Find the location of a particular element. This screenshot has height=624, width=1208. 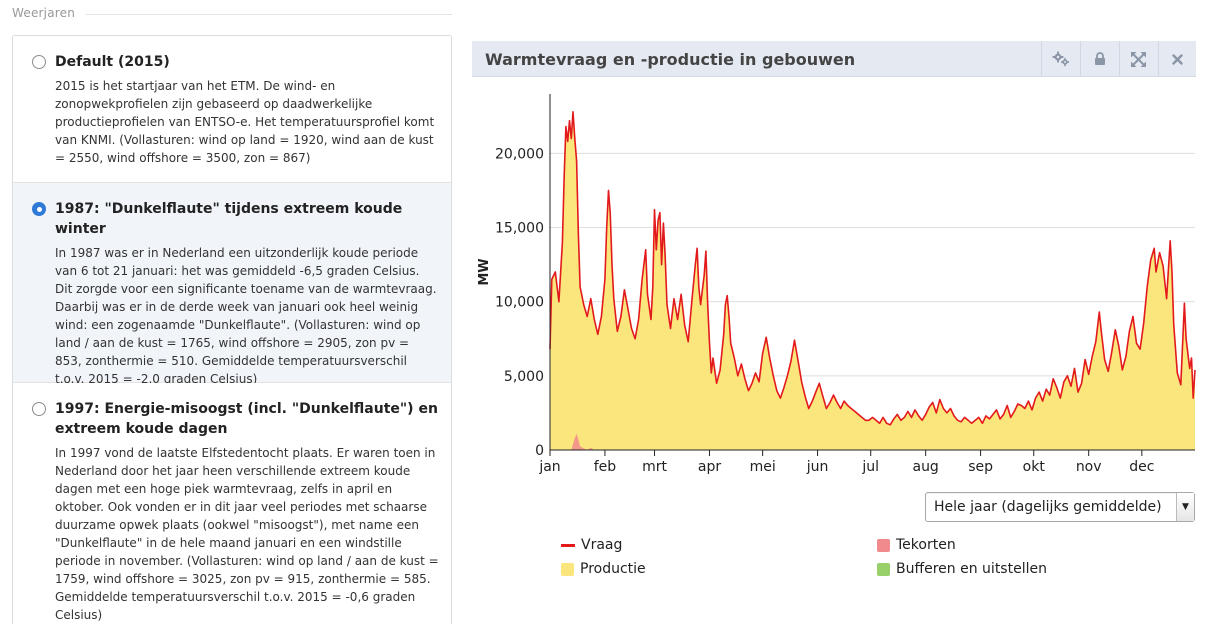

x-tick-label: mei is located at coordinates (763, 467).